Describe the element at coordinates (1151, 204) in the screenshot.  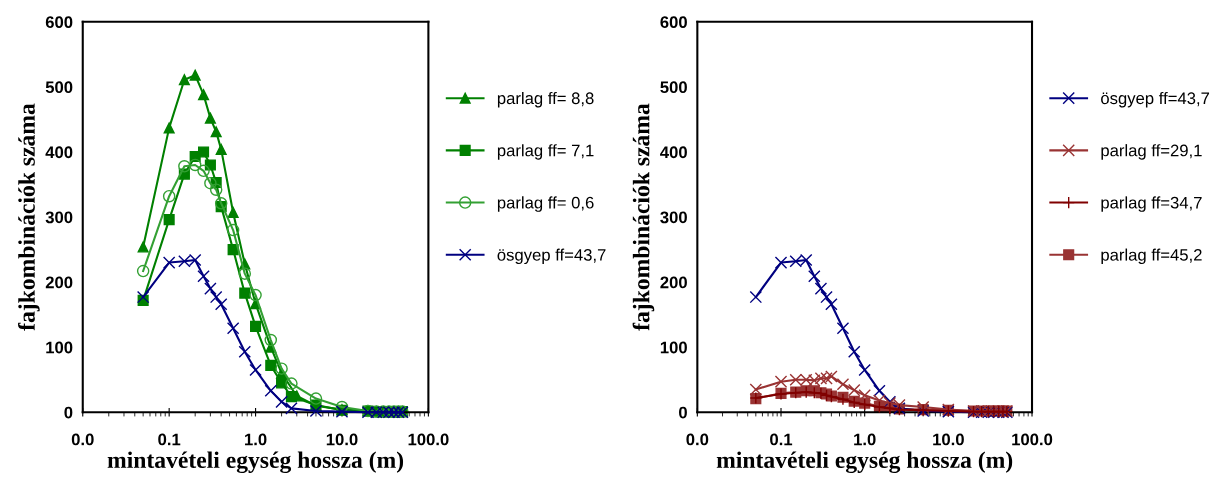
I see `legend-label: parlag ff=34,7` at that location.